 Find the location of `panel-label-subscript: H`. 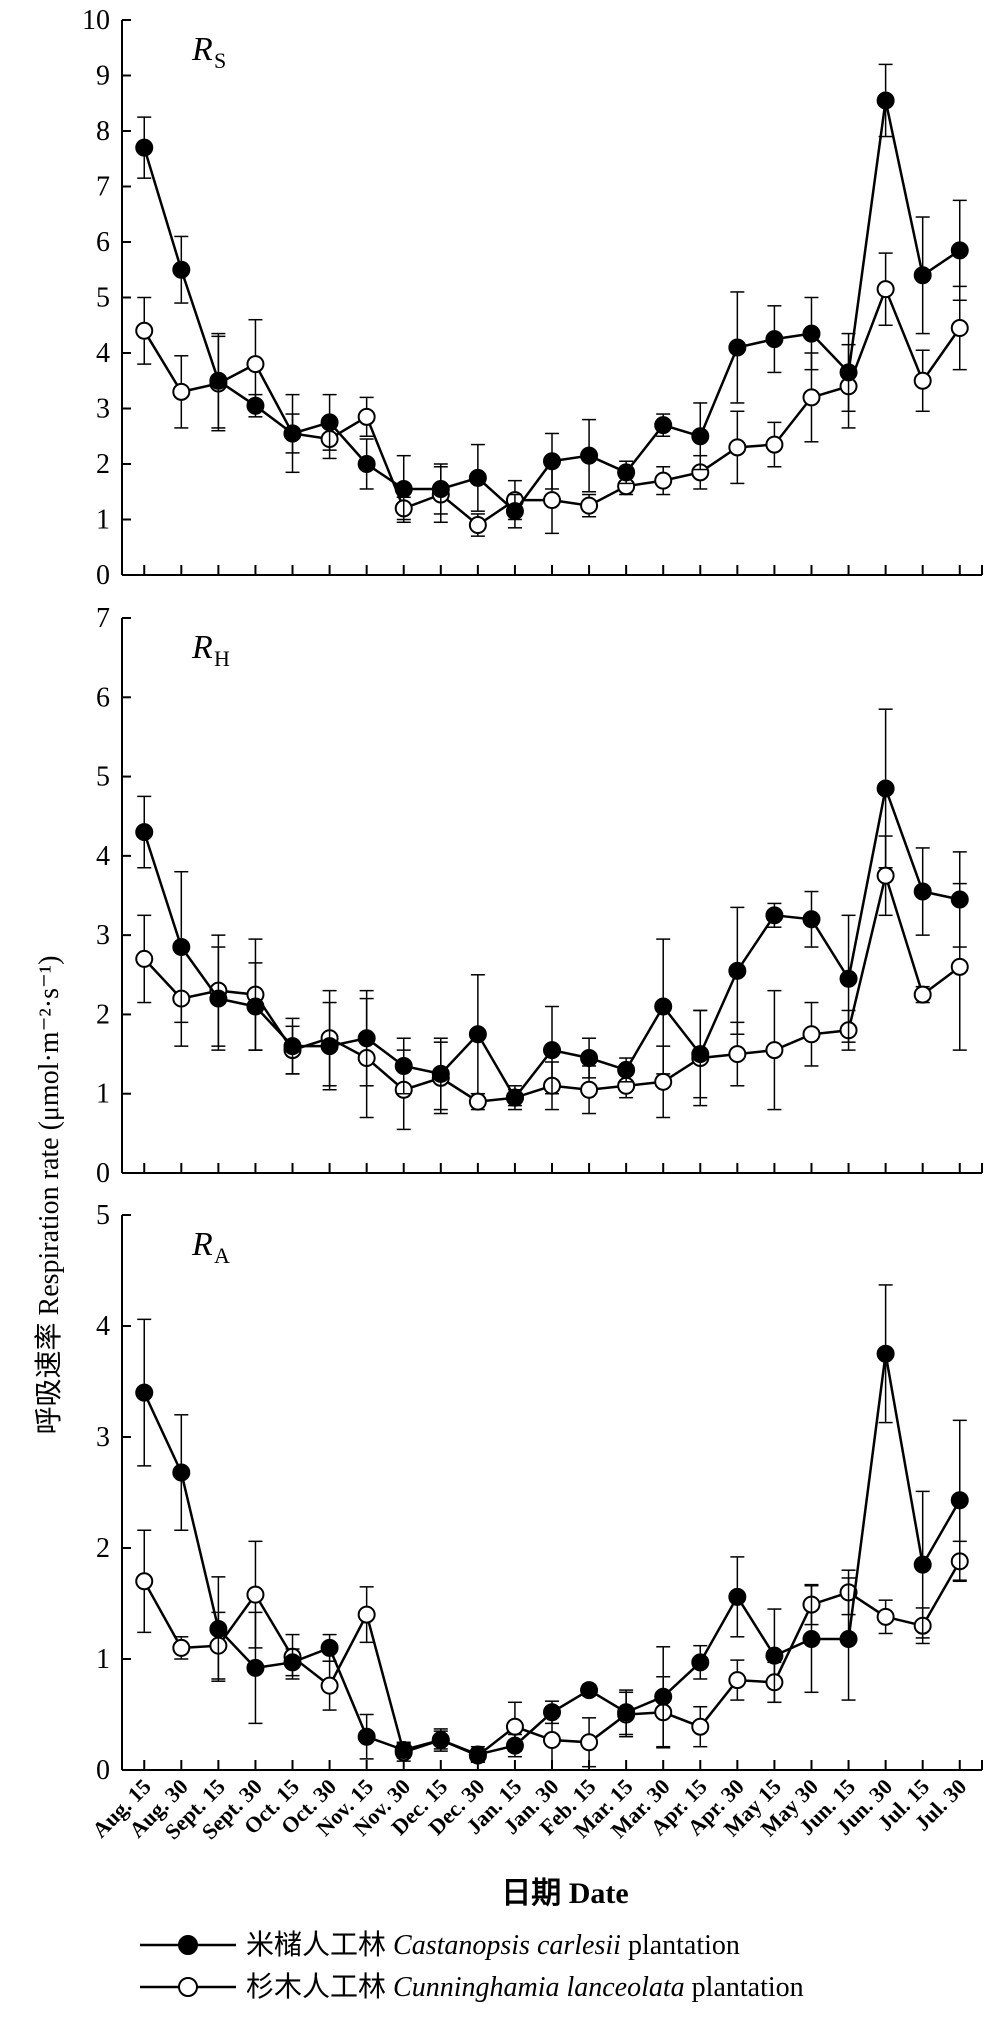

panel-label-subscript: H is located at coordinates (222, 658).